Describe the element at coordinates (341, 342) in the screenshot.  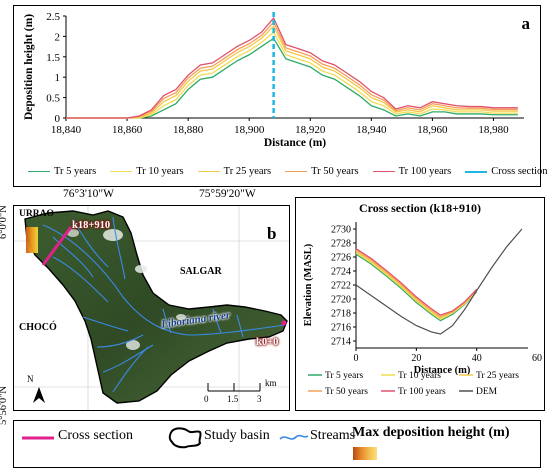
I see `c-y-tick-label: 2714` at that location.